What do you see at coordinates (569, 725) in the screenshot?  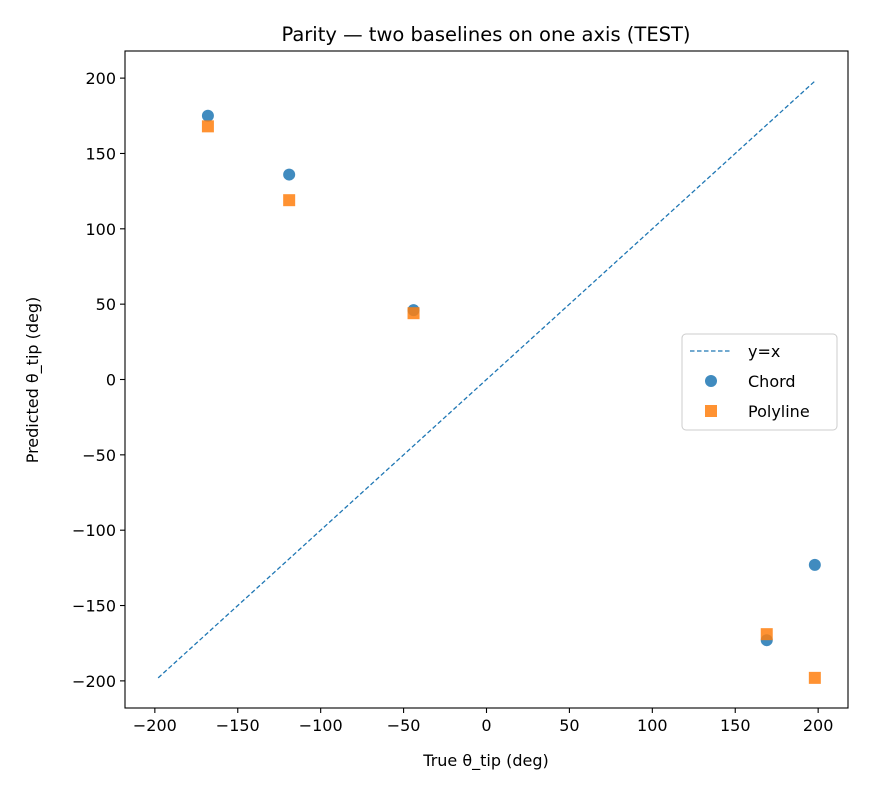 I see `x-tick-label: 50` at bounding box center [569, 725].